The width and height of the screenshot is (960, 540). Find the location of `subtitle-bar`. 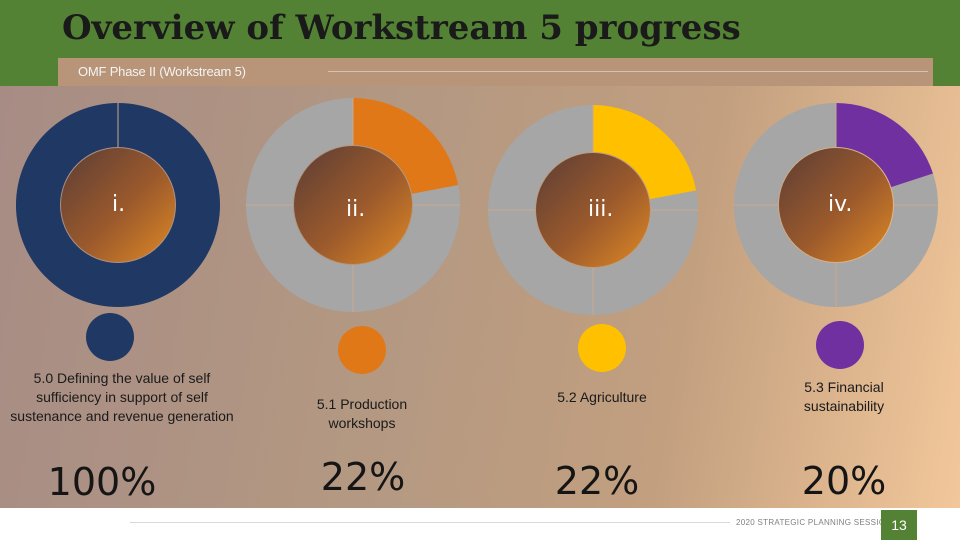

subtitle-bar is located at coordinates (495, 72).